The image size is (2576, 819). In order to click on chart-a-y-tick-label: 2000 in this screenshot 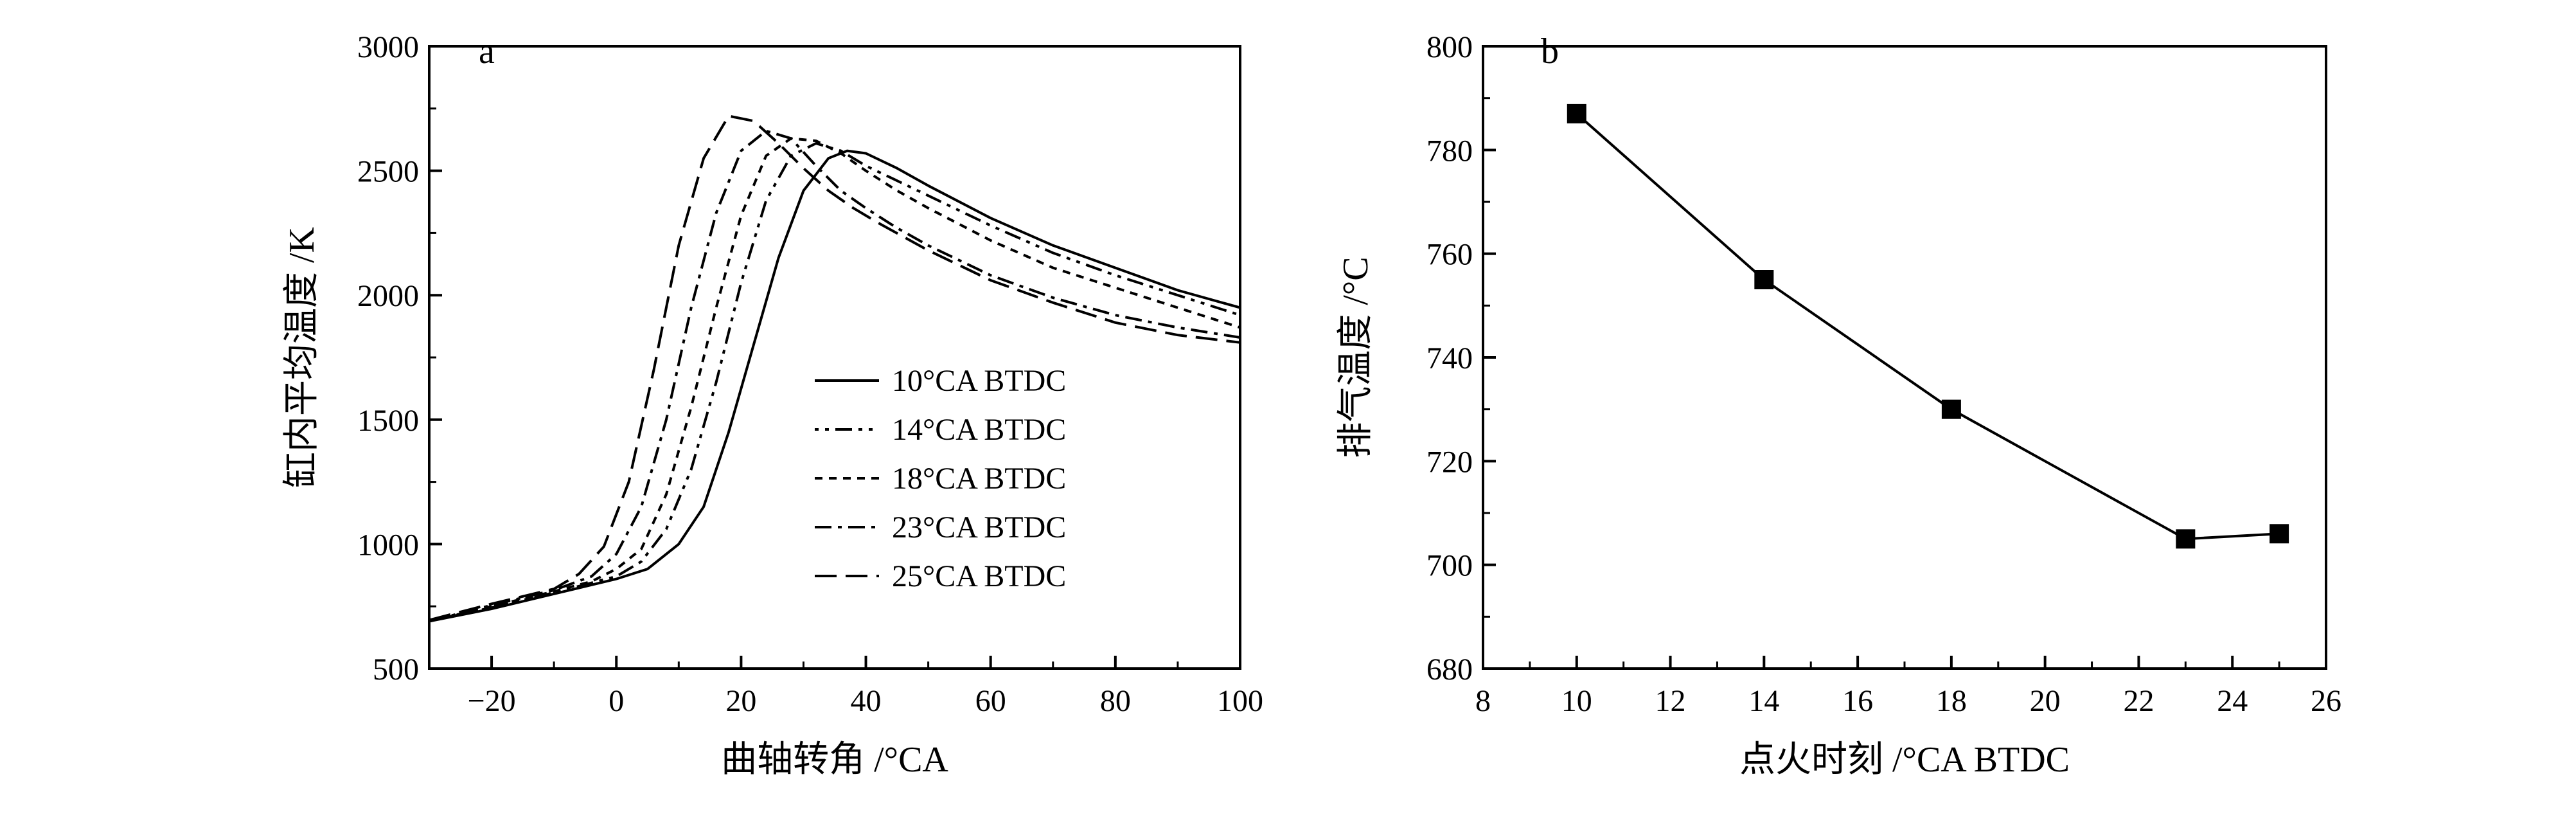, I will do `click(388, 296)`.